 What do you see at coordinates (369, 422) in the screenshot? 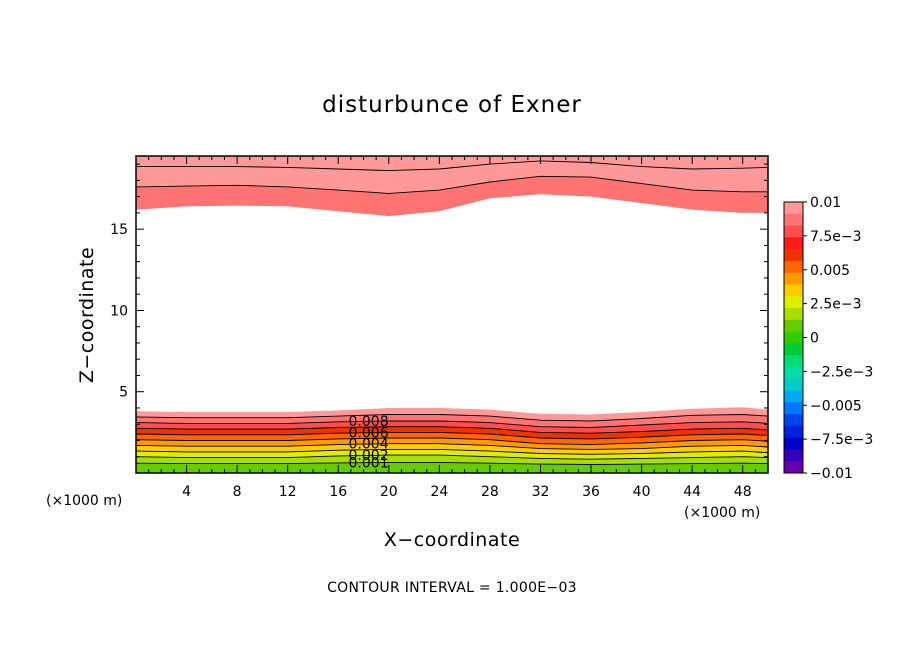
I see `contour-label: 0.008` at bounding box center [369, 422].